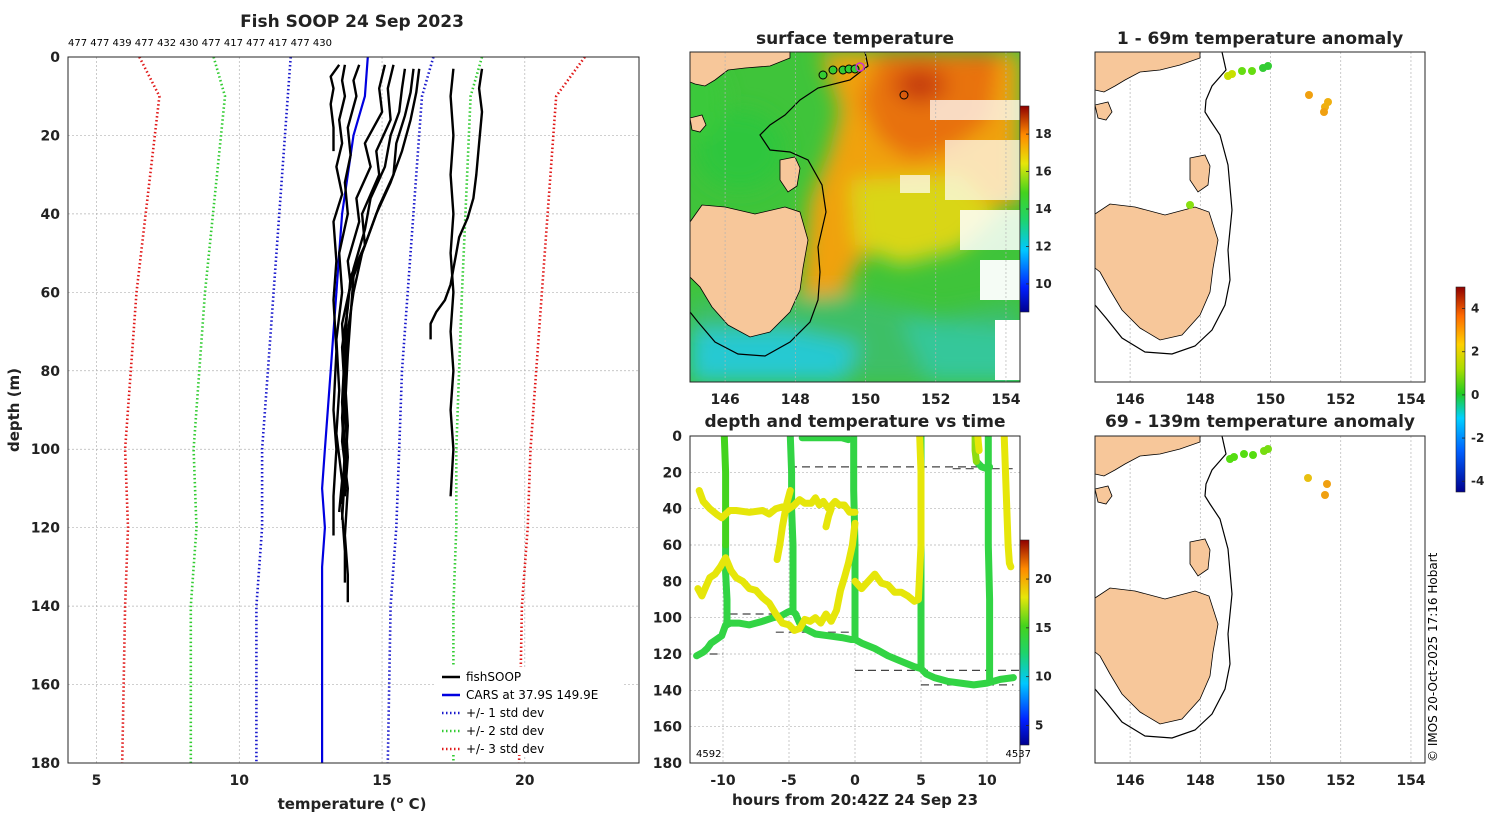  I want to click on anom-top-frame, so click(1260, 217).